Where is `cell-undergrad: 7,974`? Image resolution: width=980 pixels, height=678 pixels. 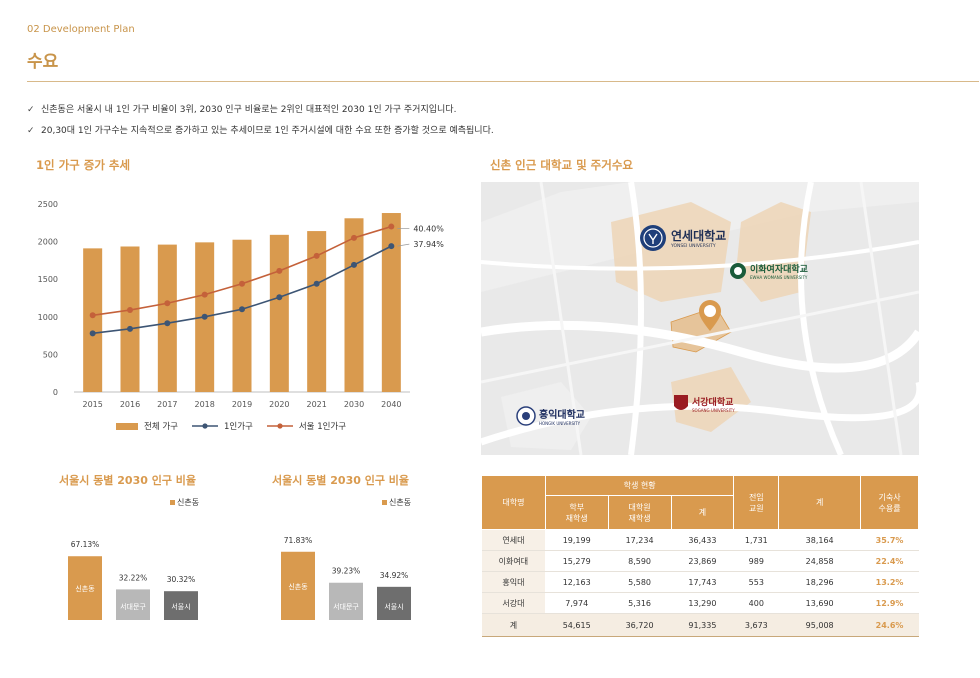 cell-undergrad: 7,974 is located at coordinates (577, 603).